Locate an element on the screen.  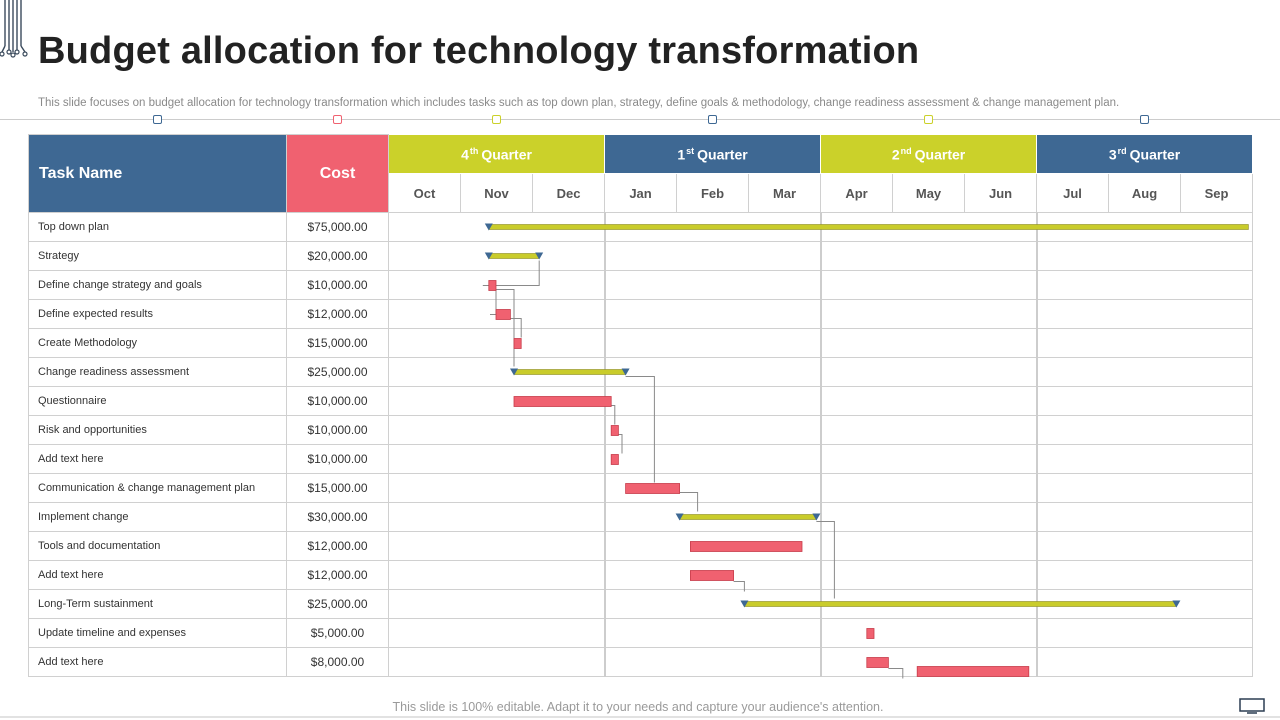
month-header: May is located at coordinates (929, 193).